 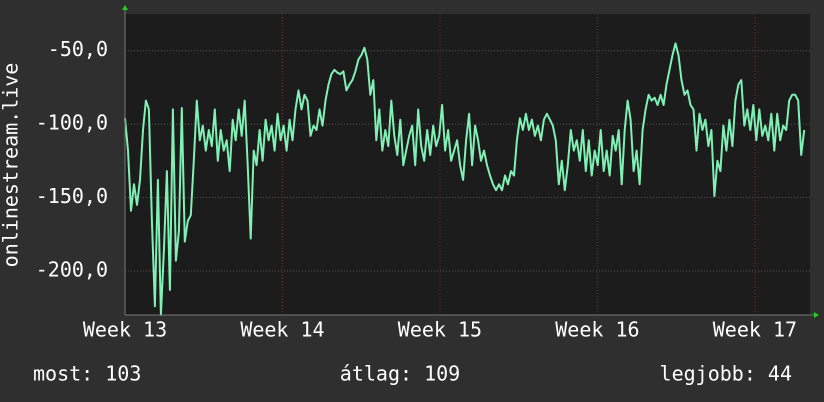 I want to click on x-tick-label: Week 14, so click(x=282, y=330).